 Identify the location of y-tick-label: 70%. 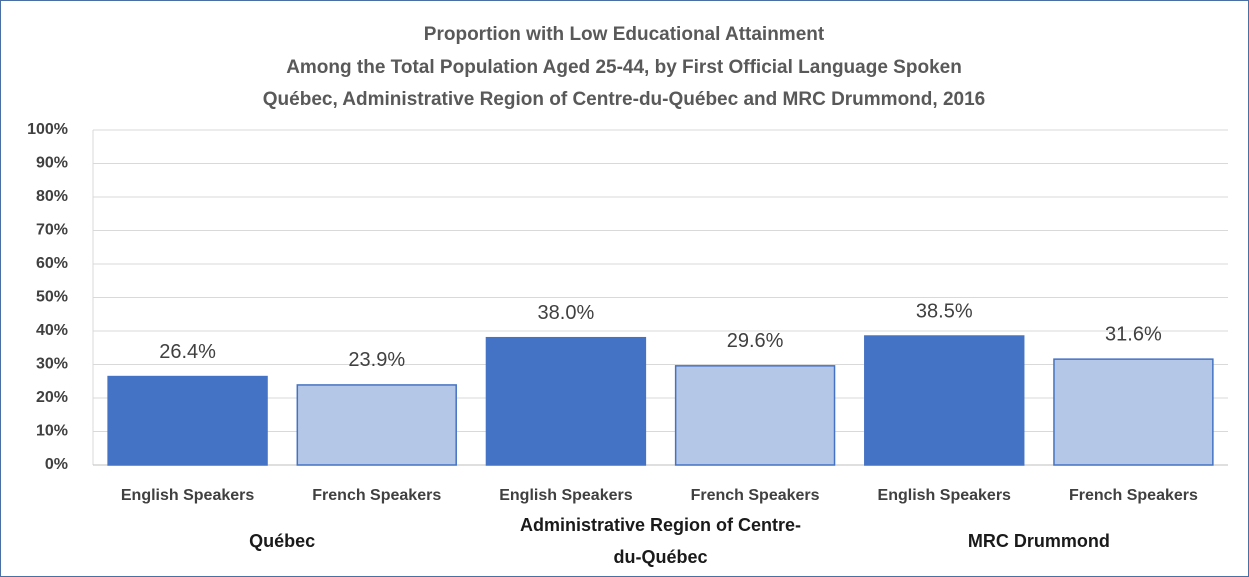
(52, 230).